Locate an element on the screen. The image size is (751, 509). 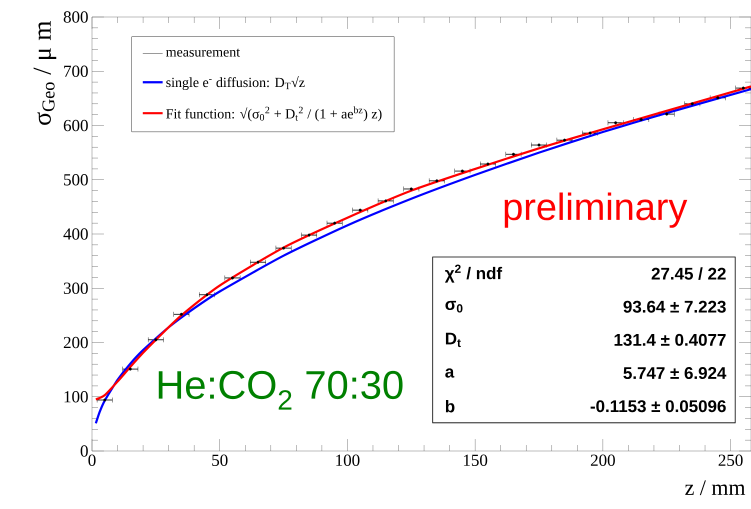
y-tick-label: 300 is located at coordinates (76, 288).